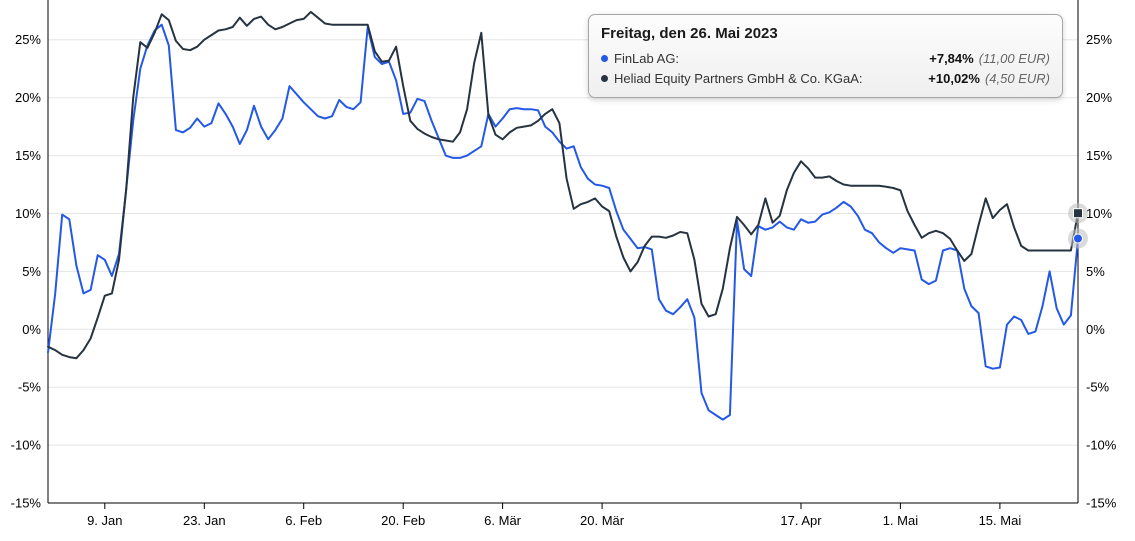  I want to click on finlab-series-value: +7,84% (11,00 EUR), so click(983, 58).